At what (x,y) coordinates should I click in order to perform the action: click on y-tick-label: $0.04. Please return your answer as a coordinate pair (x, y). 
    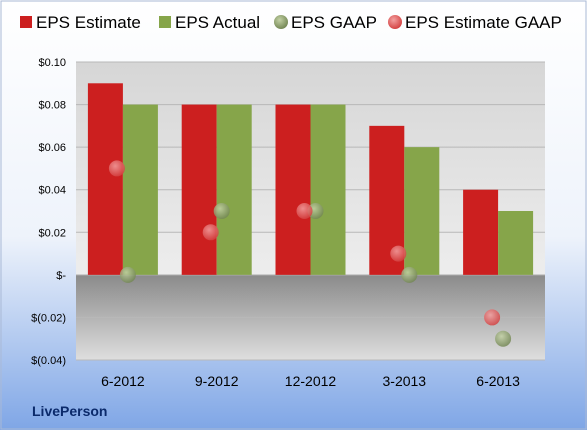
    Looking at the image, I should click on (52, 191).